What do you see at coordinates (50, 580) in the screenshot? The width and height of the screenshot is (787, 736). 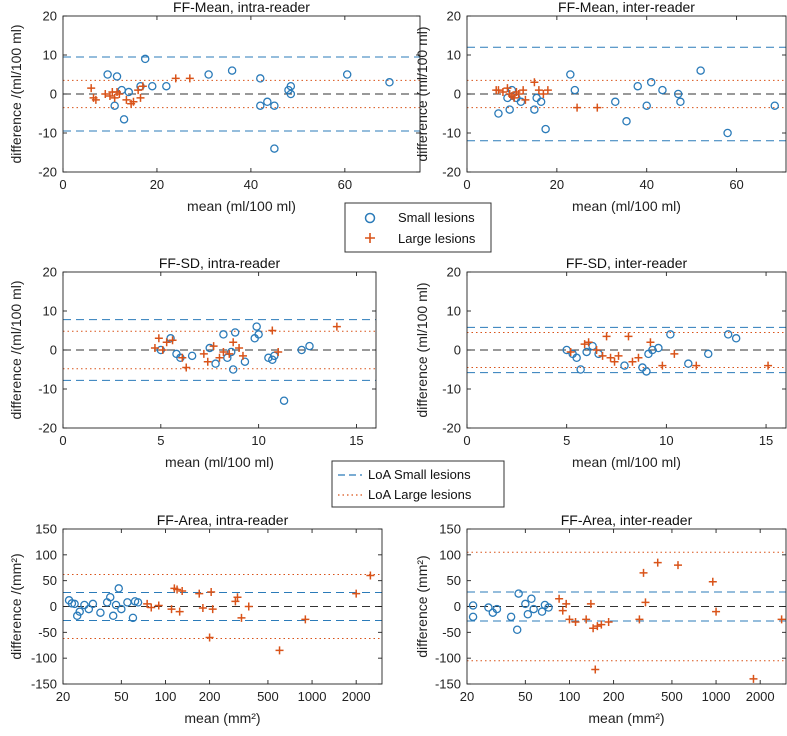 I see `y-tick-label: 50` at bounding box center [50, 580].